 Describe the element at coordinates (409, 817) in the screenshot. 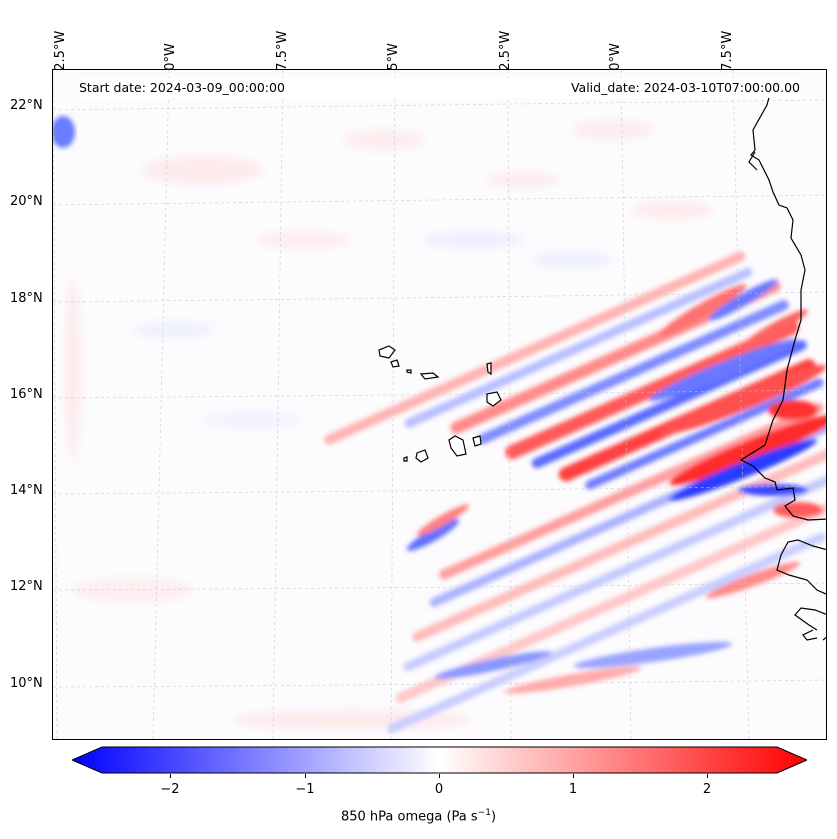

I see `colorbar-label-text: 850 hPa omega (Pa s` at that location.